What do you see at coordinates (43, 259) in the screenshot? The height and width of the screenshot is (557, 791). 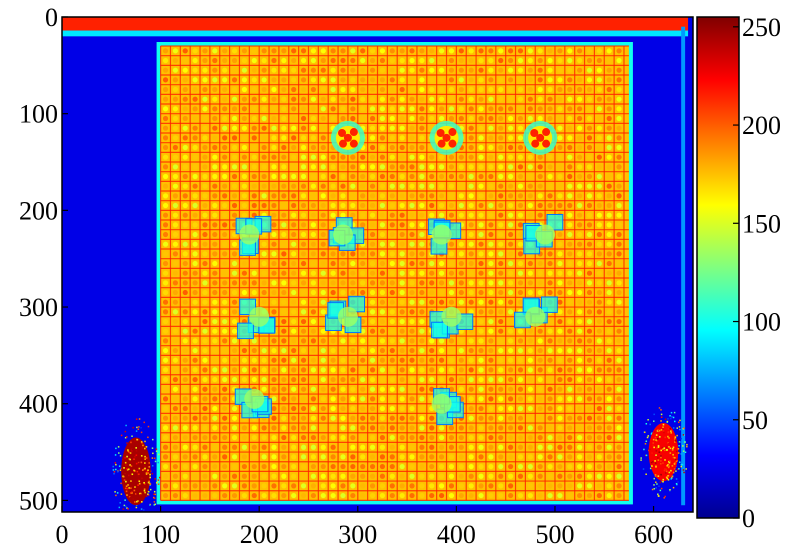 I see `y-axis: 0 100 200 300 400 500` at bounding box center [43, 259].